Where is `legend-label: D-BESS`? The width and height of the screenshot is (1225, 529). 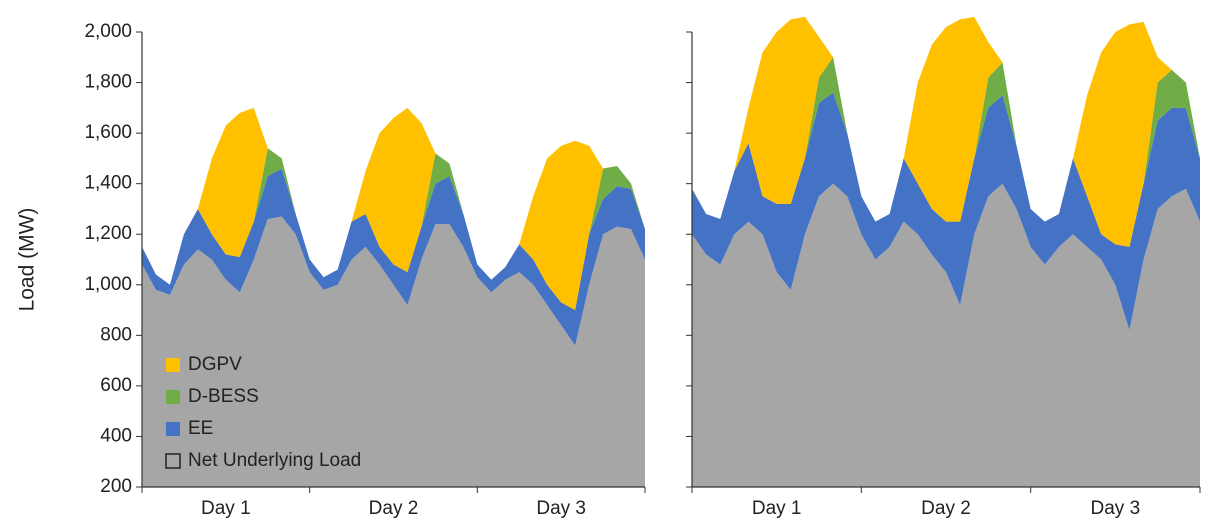 legend-label: D-BESS is located at coordinates (223, 396).